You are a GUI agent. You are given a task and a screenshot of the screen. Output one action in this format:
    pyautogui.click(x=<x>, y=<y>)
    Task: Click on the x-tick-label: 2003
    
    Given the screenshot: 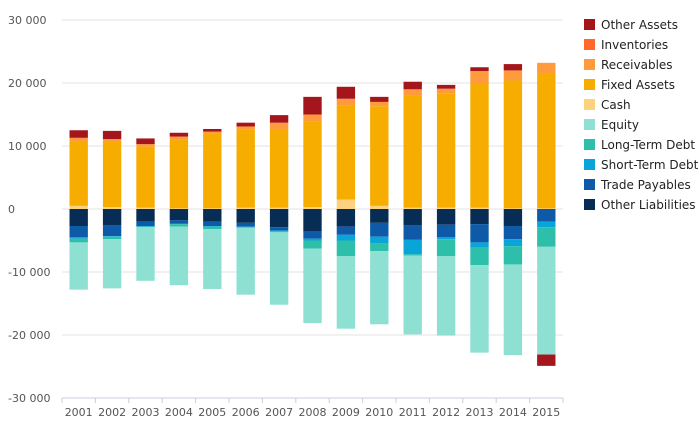 What is the action you would take?
    pyautogui.click(x=146, y=412)
    